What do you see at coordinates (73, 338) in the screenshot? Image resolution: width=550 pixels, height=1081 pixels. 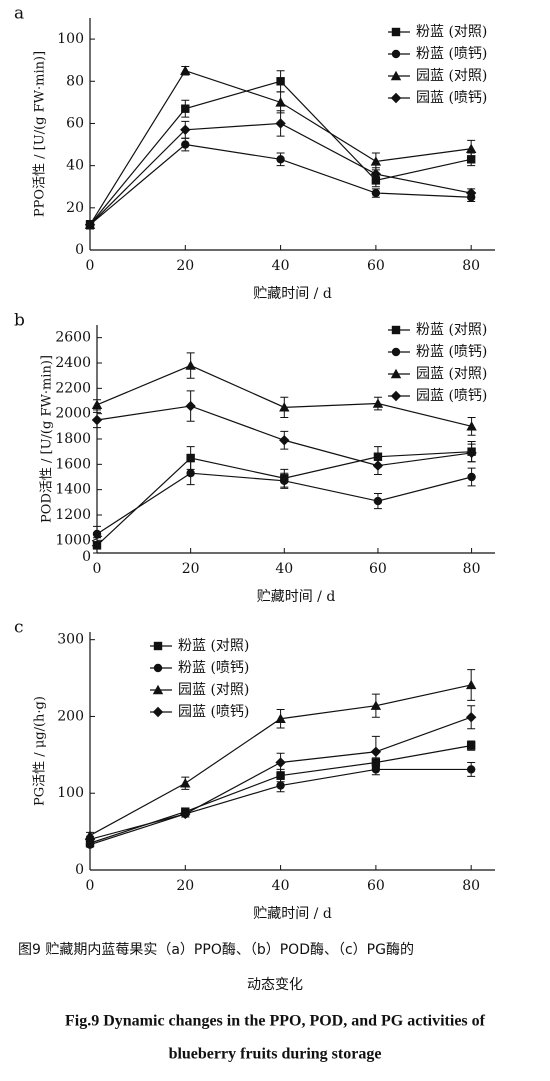 I see `y-tick-label: 2600` at bounding box center [73, 338].